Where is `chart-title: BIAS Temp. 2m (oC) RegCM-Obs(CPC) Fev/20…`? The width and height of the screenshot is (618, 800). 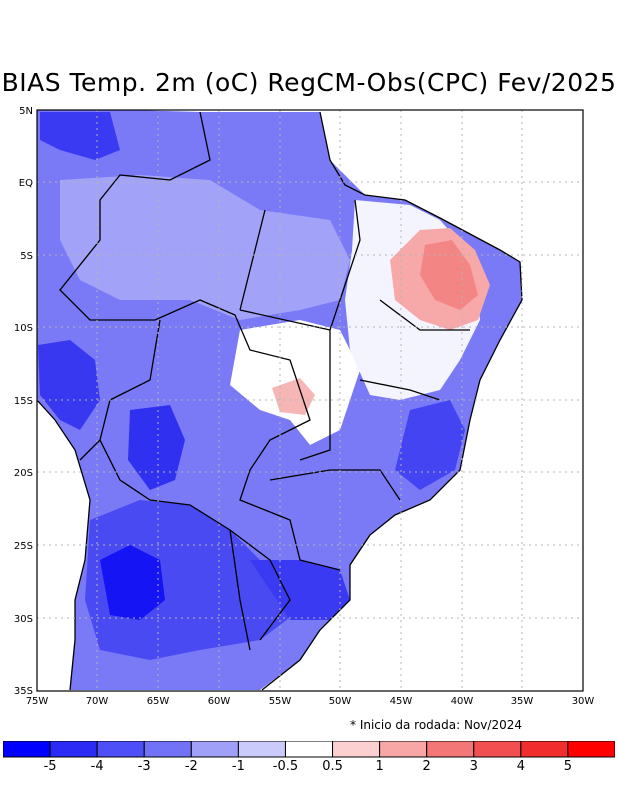
chart-title: BIAS Temp. 2m (oC) RegCM-Obs(CPC) Fev/20… is located at coordinates (309, 82).